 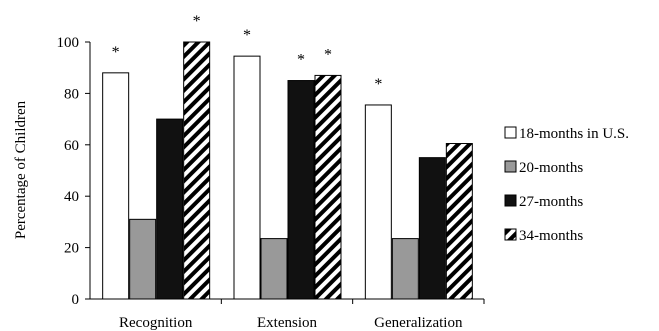 I want to click on y-tick-label: 100, so click(x=68, y=43).